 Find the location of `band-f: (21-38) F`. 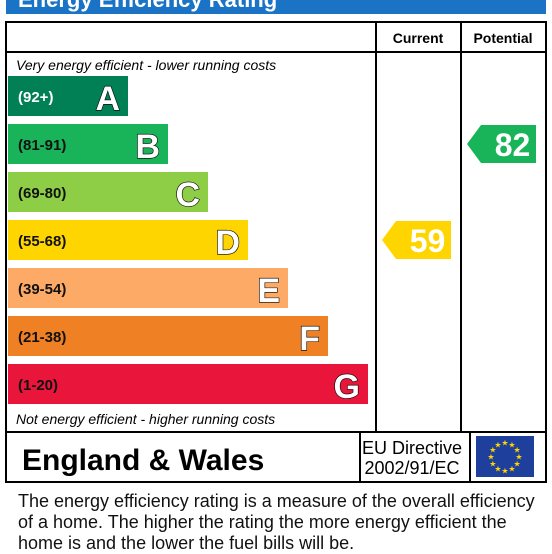

band-f: (21-38) F is located at coordinates (168, 337).